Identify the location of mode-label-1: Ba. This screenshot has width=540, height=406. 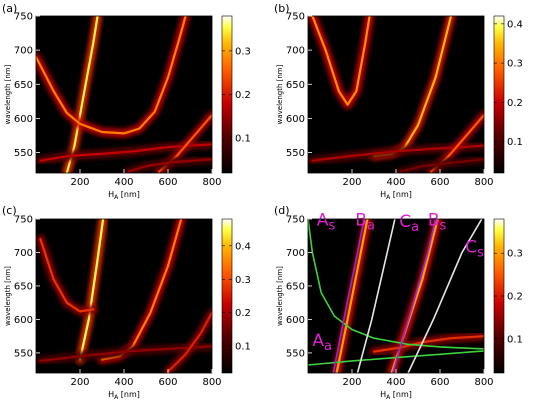
(365, 222).